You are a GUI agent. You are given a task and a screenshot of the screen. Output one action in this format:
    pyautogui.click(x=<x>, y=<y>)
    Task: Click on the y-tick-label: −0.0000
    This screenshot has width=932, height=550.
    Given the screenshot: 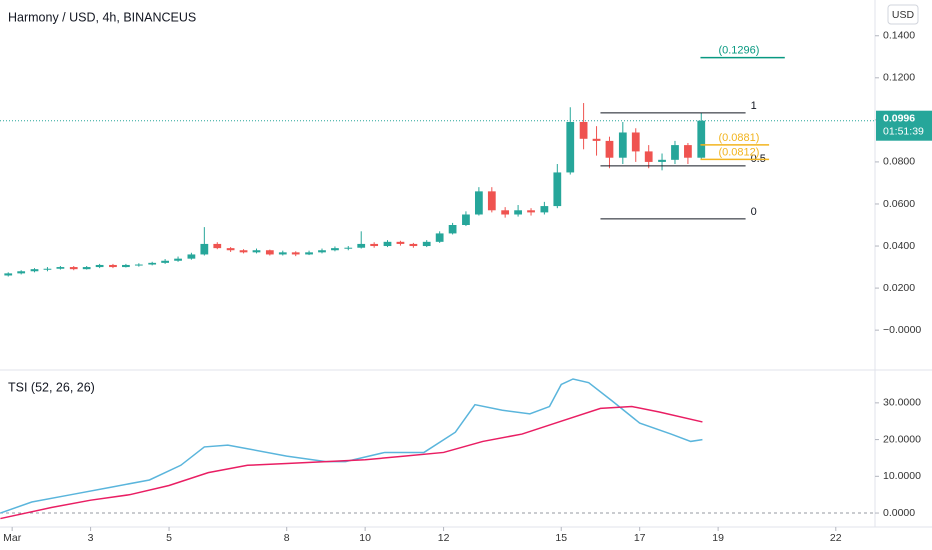 What is the action you would take?
    pyautogui.click(x=902, y=330)
    